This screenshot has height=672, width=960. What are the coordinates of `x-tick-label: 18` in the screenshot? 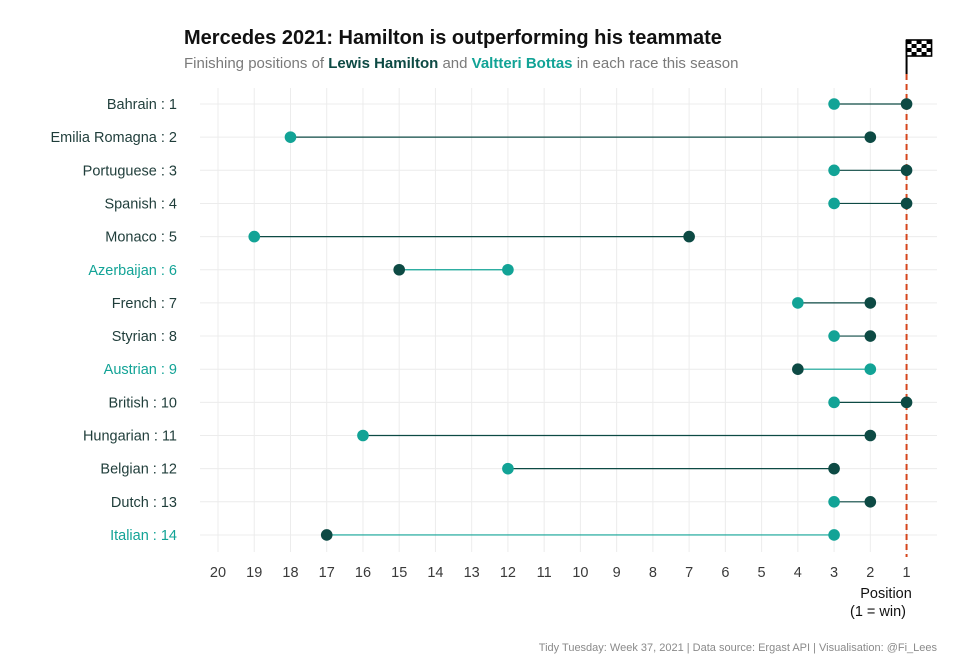 It's located at (290, 573).